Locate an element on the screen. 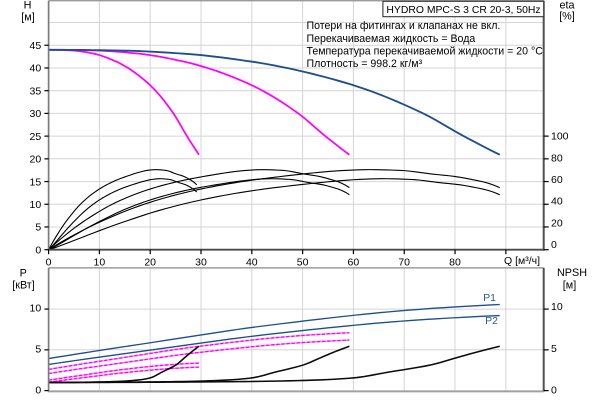  svg-text: HYDRO MPC-S 3 CR 20-3, 50Hz is located at coordinates (463, 10).